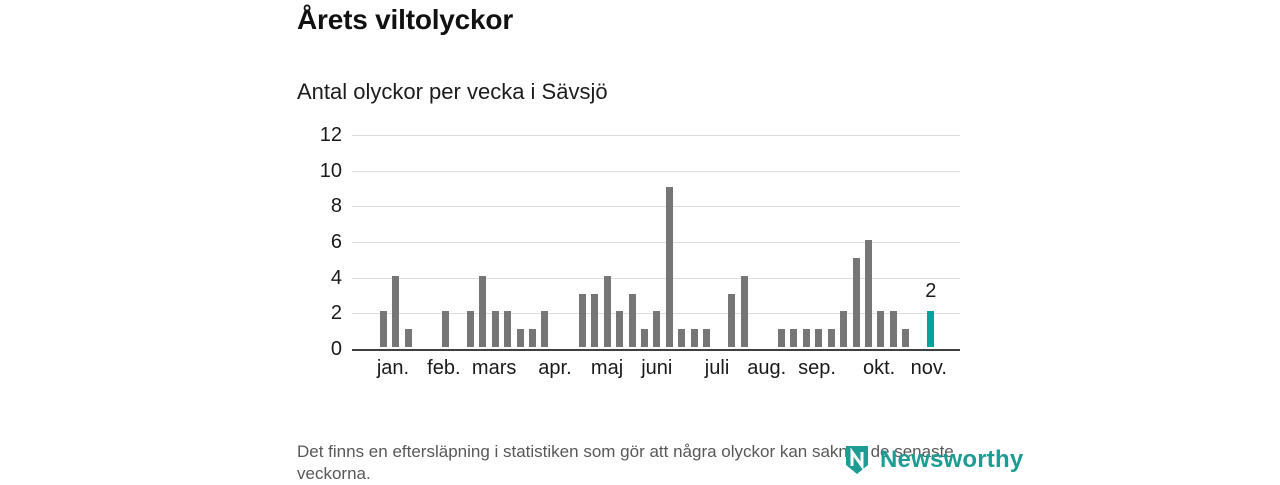  Describe the element at coordinates (952, 459) in the screenshot. I see `newsworthy-wordmark: Newsworthy` at that location.